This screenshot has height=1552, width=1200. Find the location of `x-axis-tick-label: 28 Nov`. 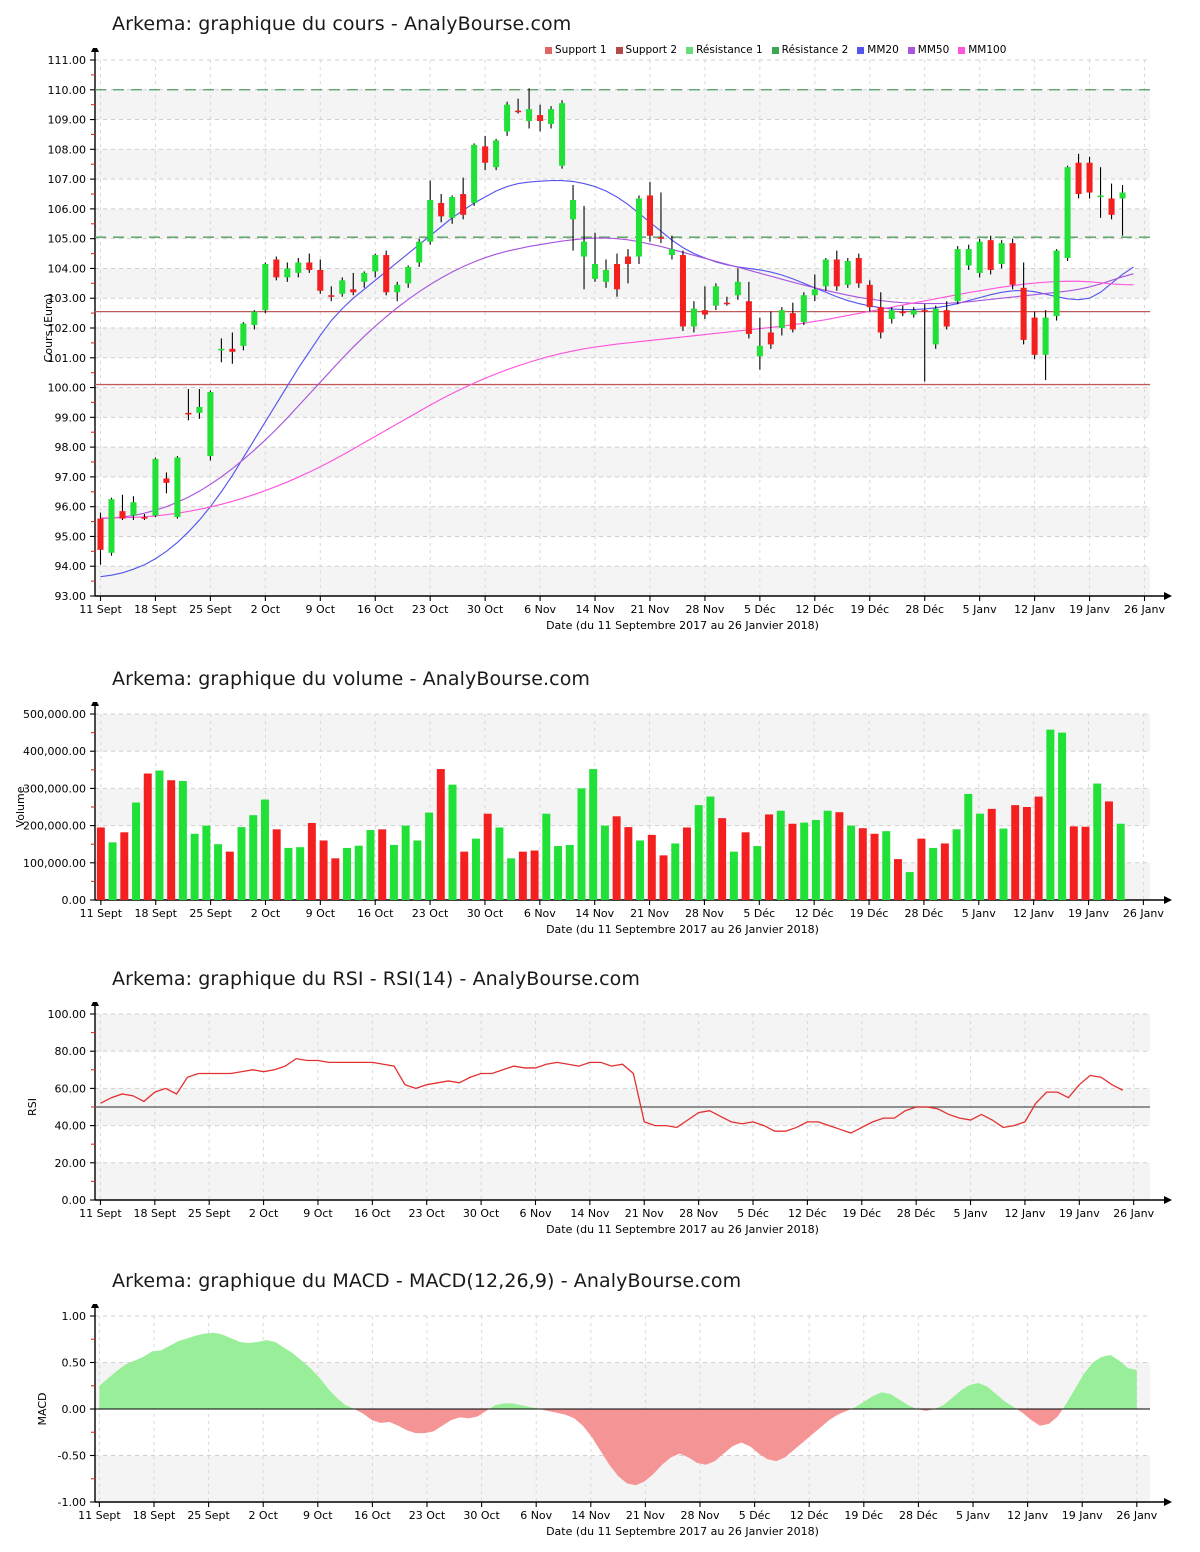

x-axis-tick-label: 28 Nov is located at coordinates (698, 1213).